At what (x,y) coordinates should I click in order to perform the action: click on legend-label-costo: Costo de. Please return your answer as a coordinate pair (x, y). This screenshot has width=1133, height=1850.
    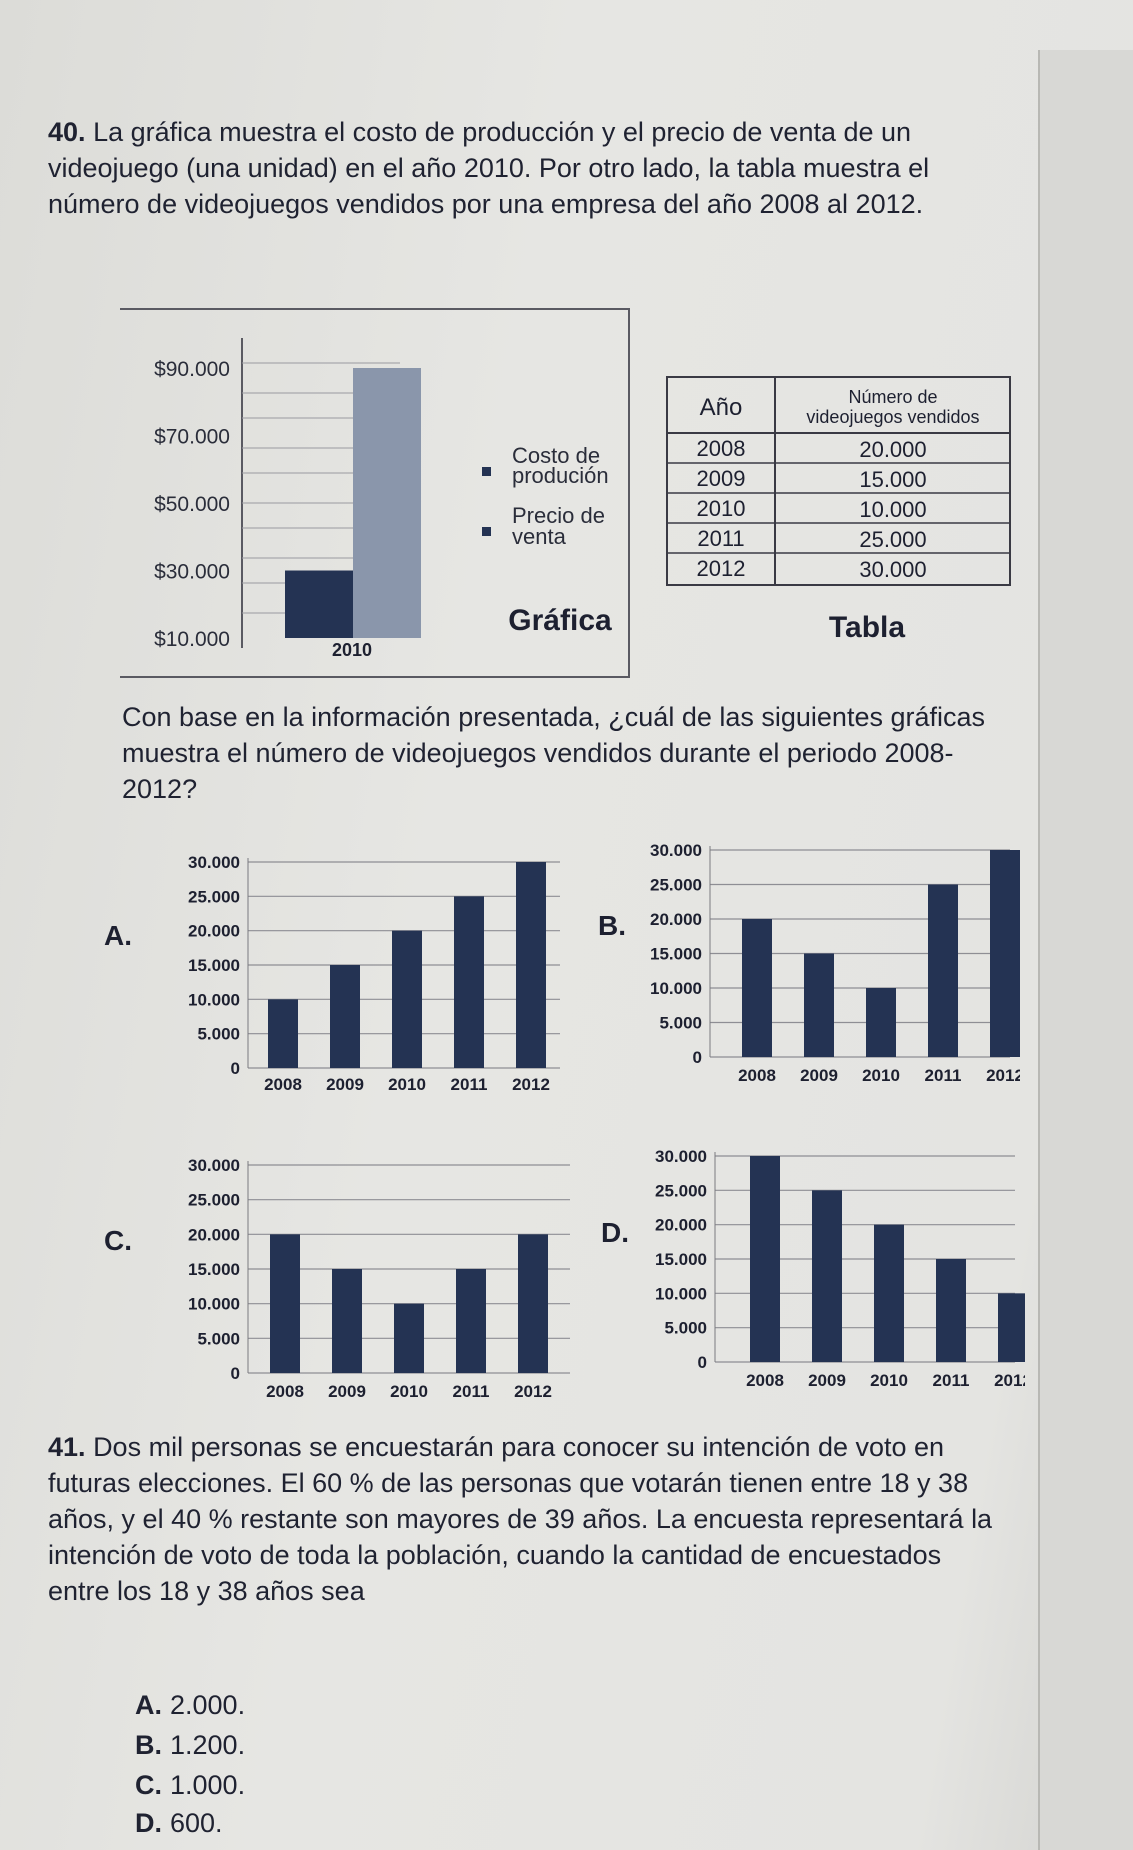
    Looking at the image, I should click on (556, 455).